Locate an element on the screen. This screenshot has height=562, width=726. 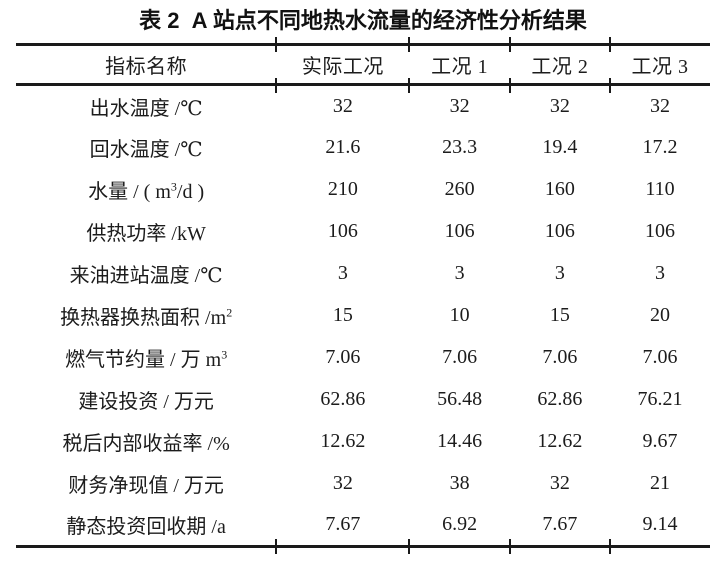
table-row: 税后内部收益率 /% 12.62 14.46 12.62 9.67 is located at coordinates (363, 442).